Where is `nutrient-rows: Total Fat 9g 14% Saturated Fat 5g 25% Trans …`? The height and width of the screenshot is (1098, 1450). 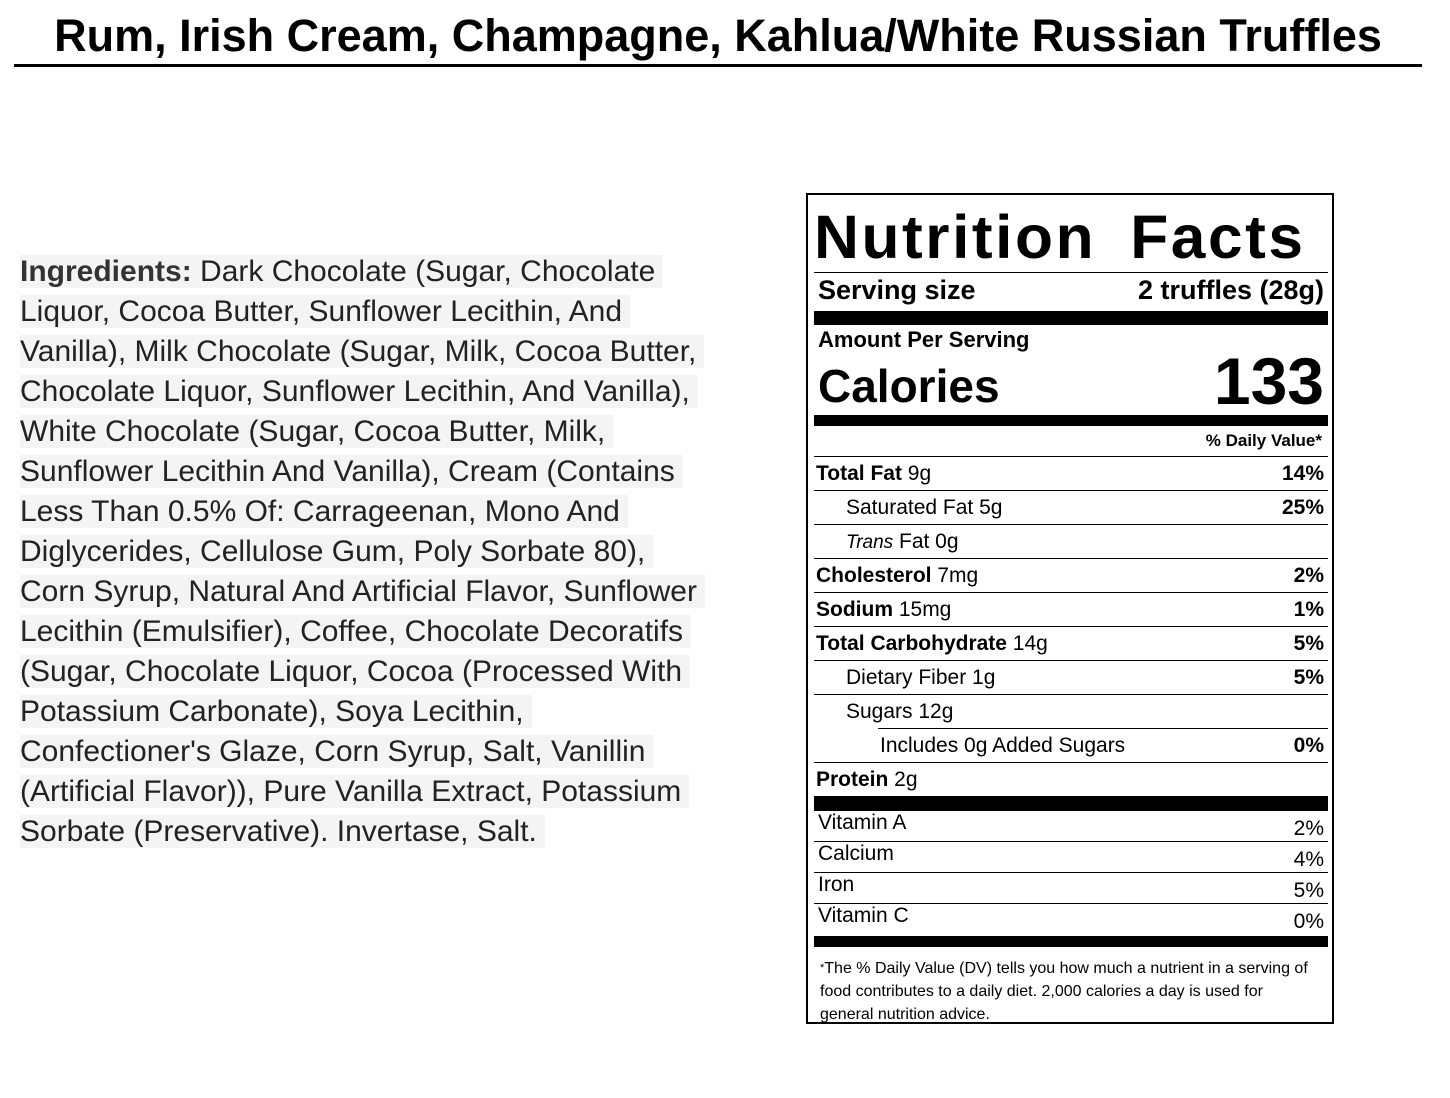 nutrient-rows: Total Fat 9g 14% Saturated Fat 5g 25% Trans … is located at coordinates (1071, 626).